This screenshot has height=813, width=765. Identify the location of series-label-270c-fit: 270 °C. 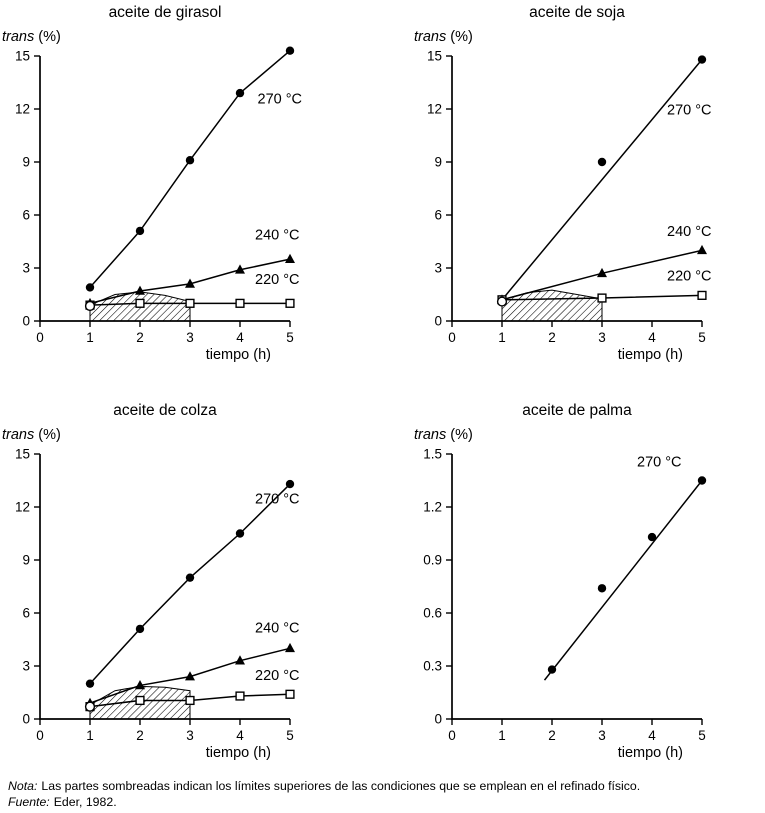
(659, 462).